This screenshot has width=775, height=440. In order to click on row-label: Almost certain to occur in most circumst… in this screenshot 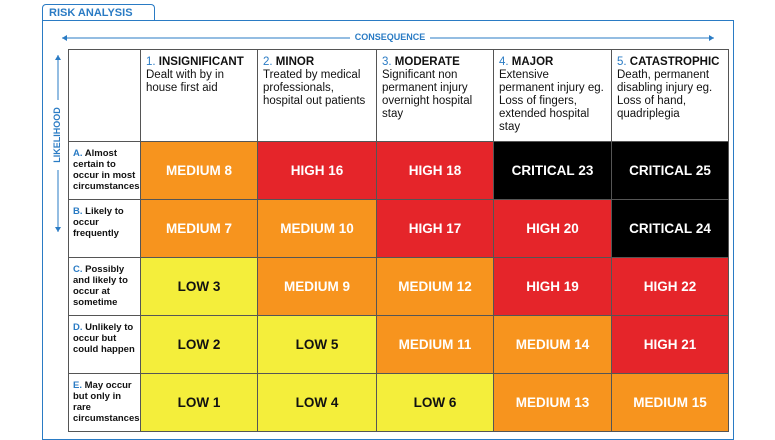, I will do `click(106, 170)`.